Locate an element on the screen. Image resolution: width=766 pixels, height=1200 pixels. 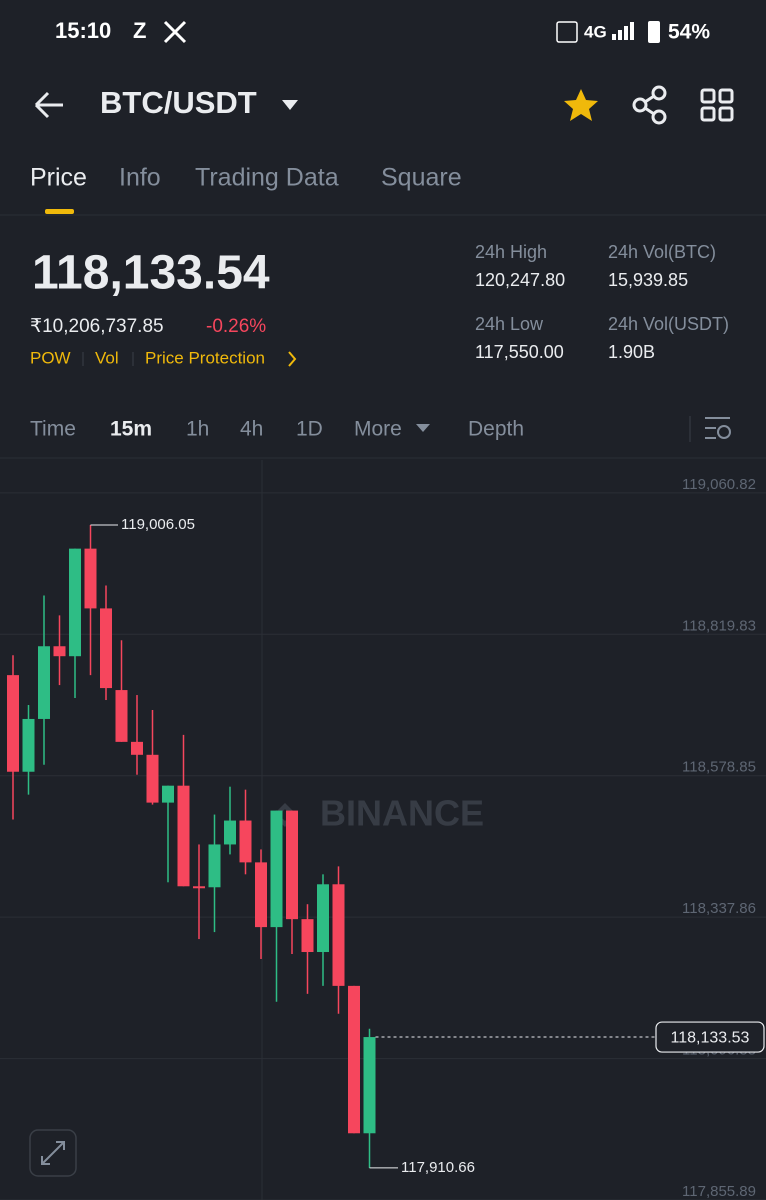
timeframe: 1h is located at coordinates (197, 429).